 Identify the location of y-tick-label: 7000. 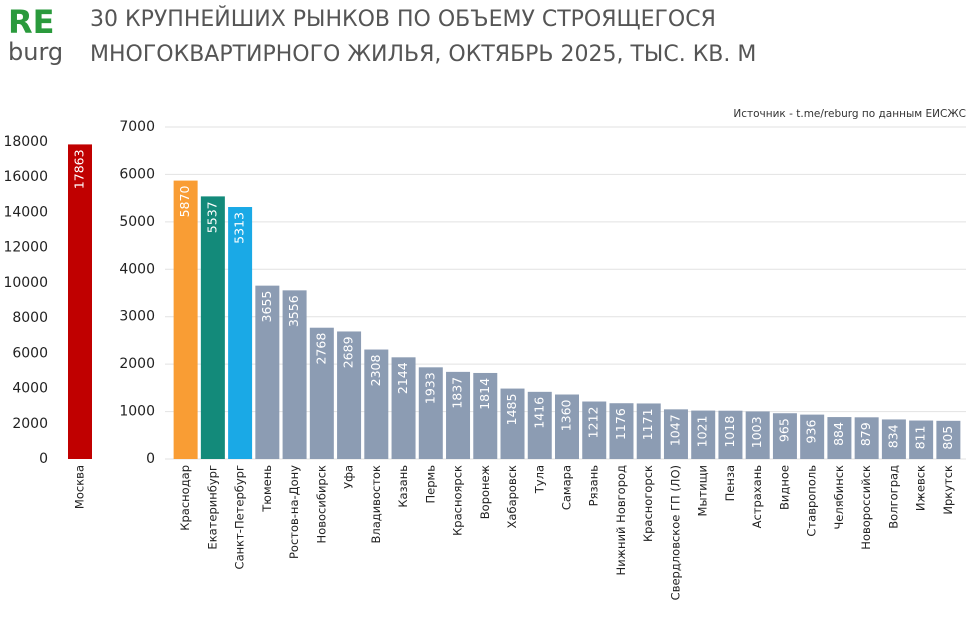
(137, 127).